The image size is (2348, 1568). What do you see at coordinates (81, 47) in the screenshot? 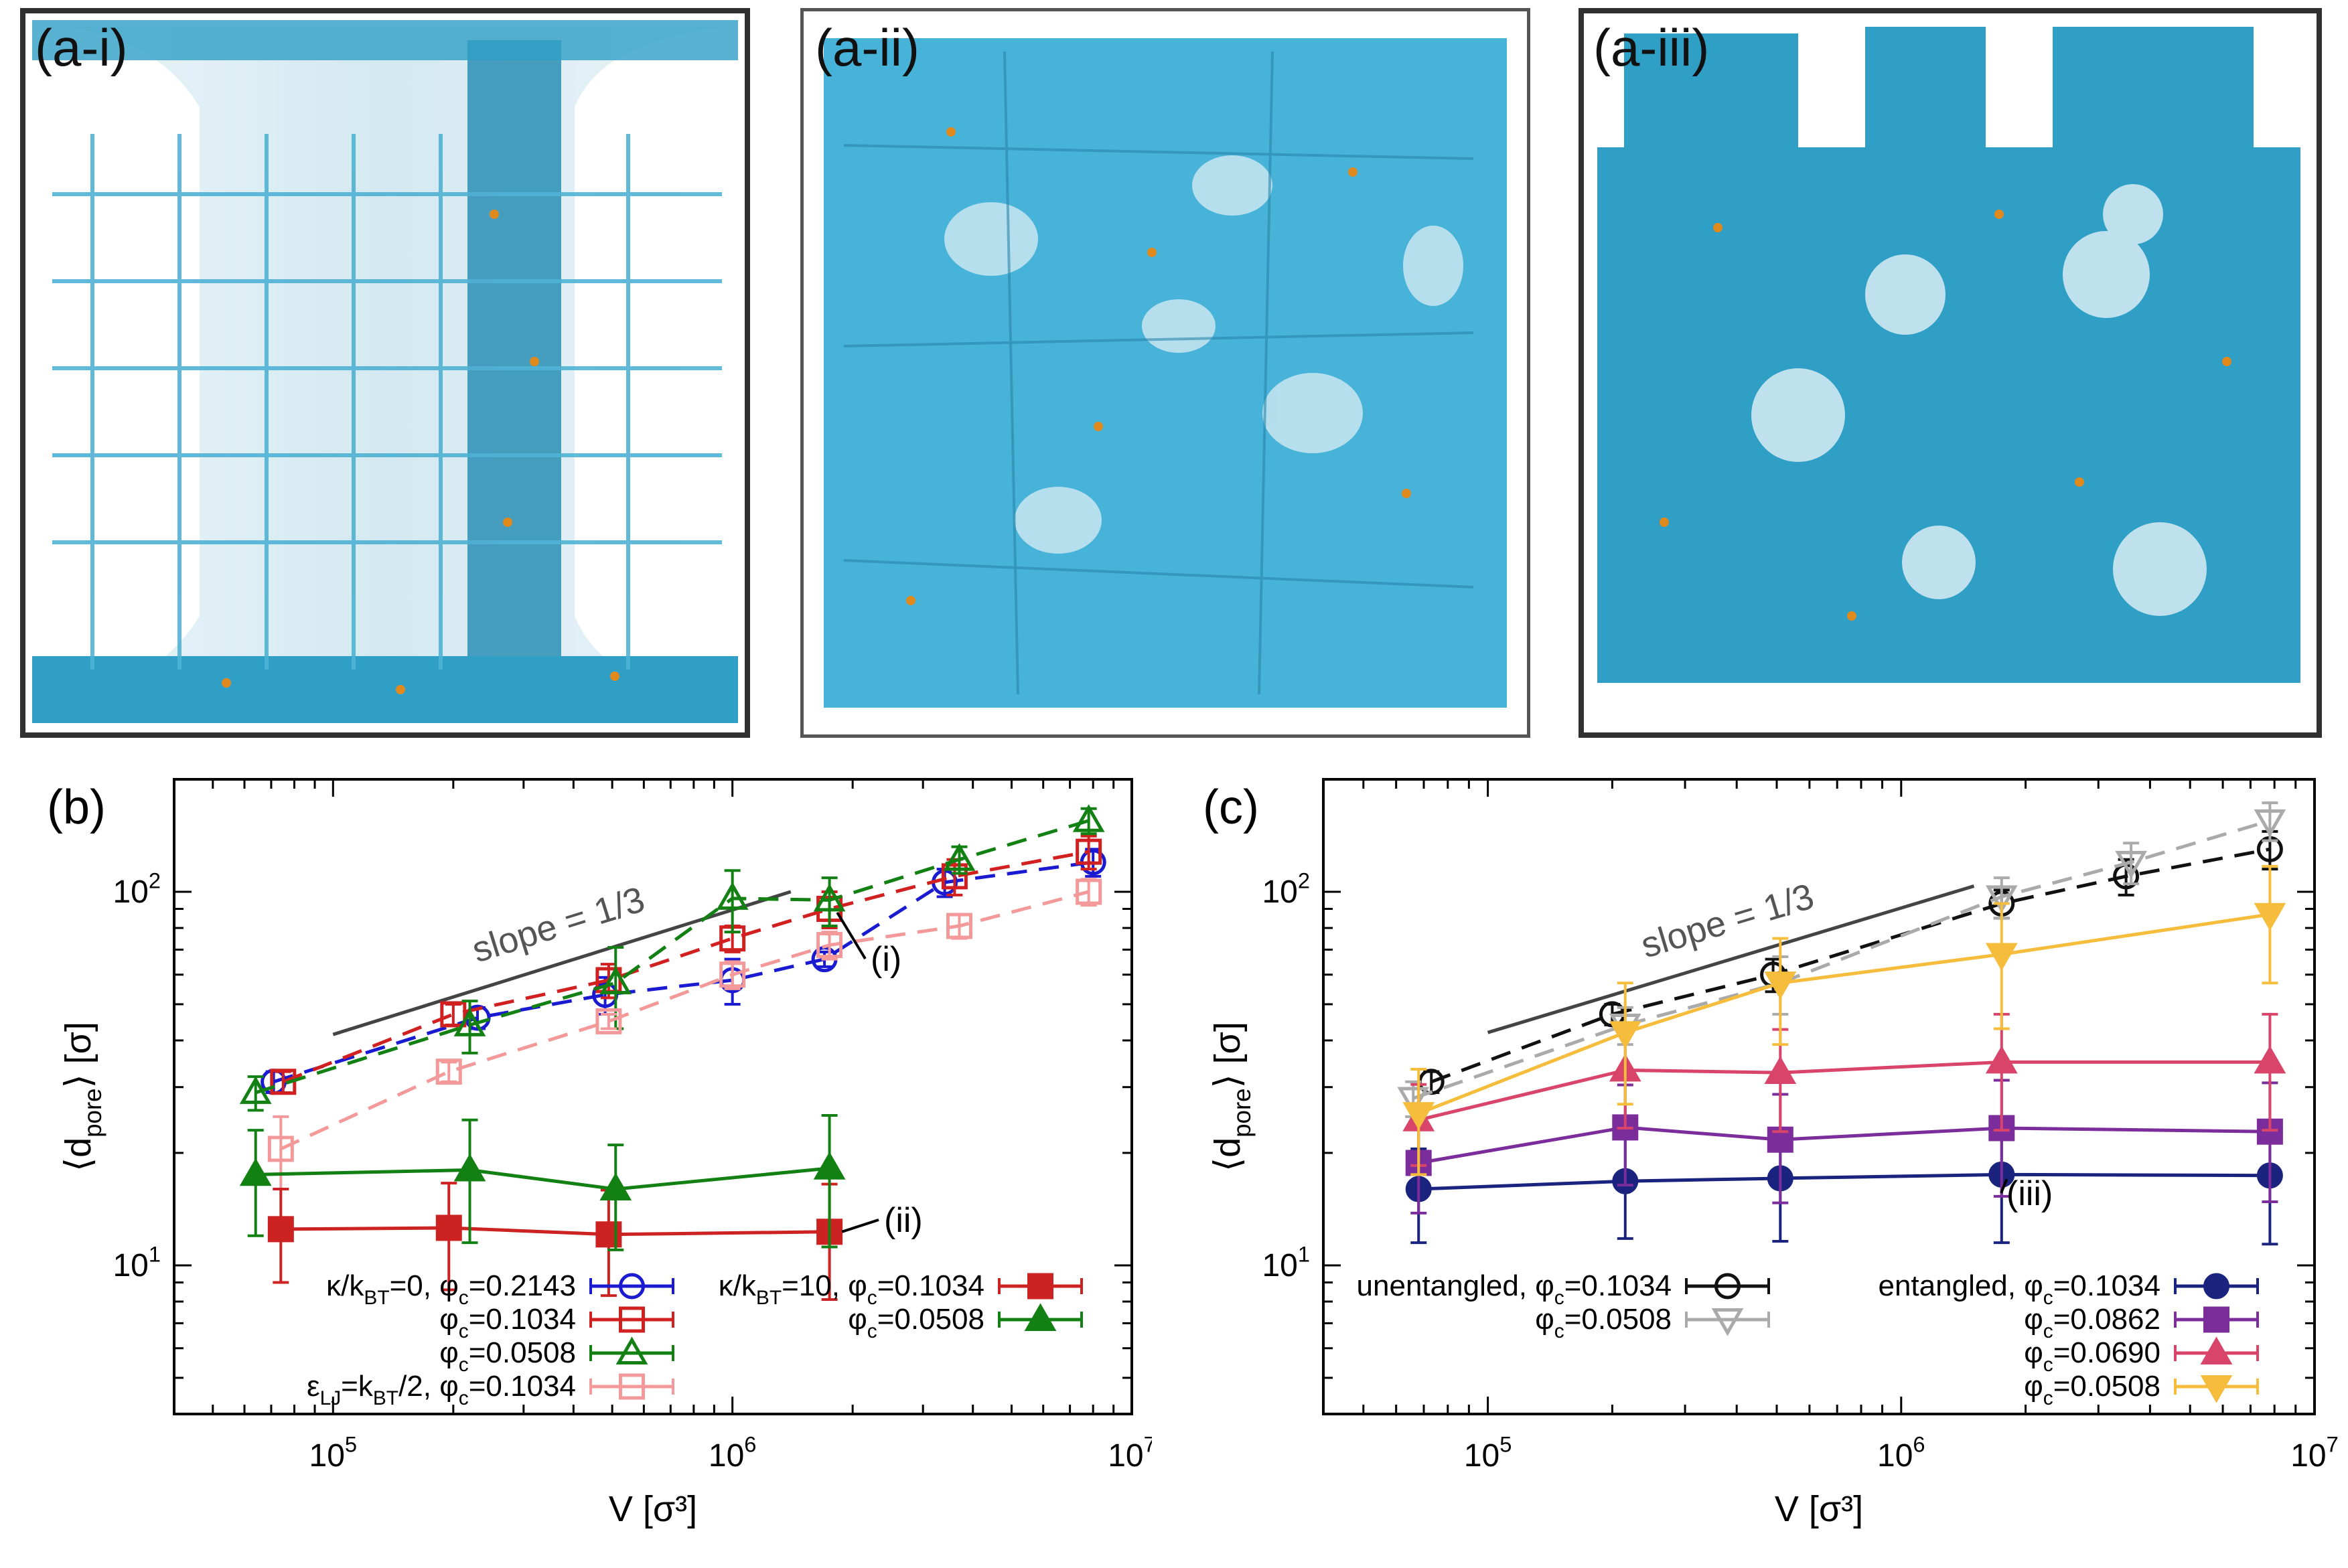
I see `panel-label-a-i: (a-i)` at bounding box center [81, 47].